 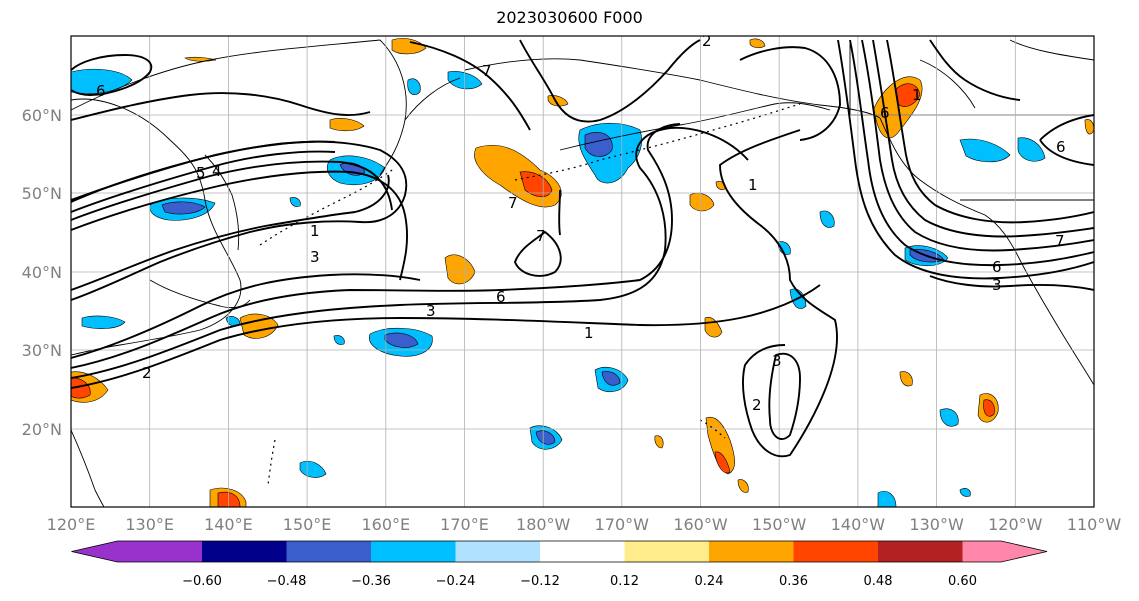 What do you see at coordinates (540, 581) in the screenshot?
I see `colorbar-tick-label: −0.12` at bounding box center [540, 581].